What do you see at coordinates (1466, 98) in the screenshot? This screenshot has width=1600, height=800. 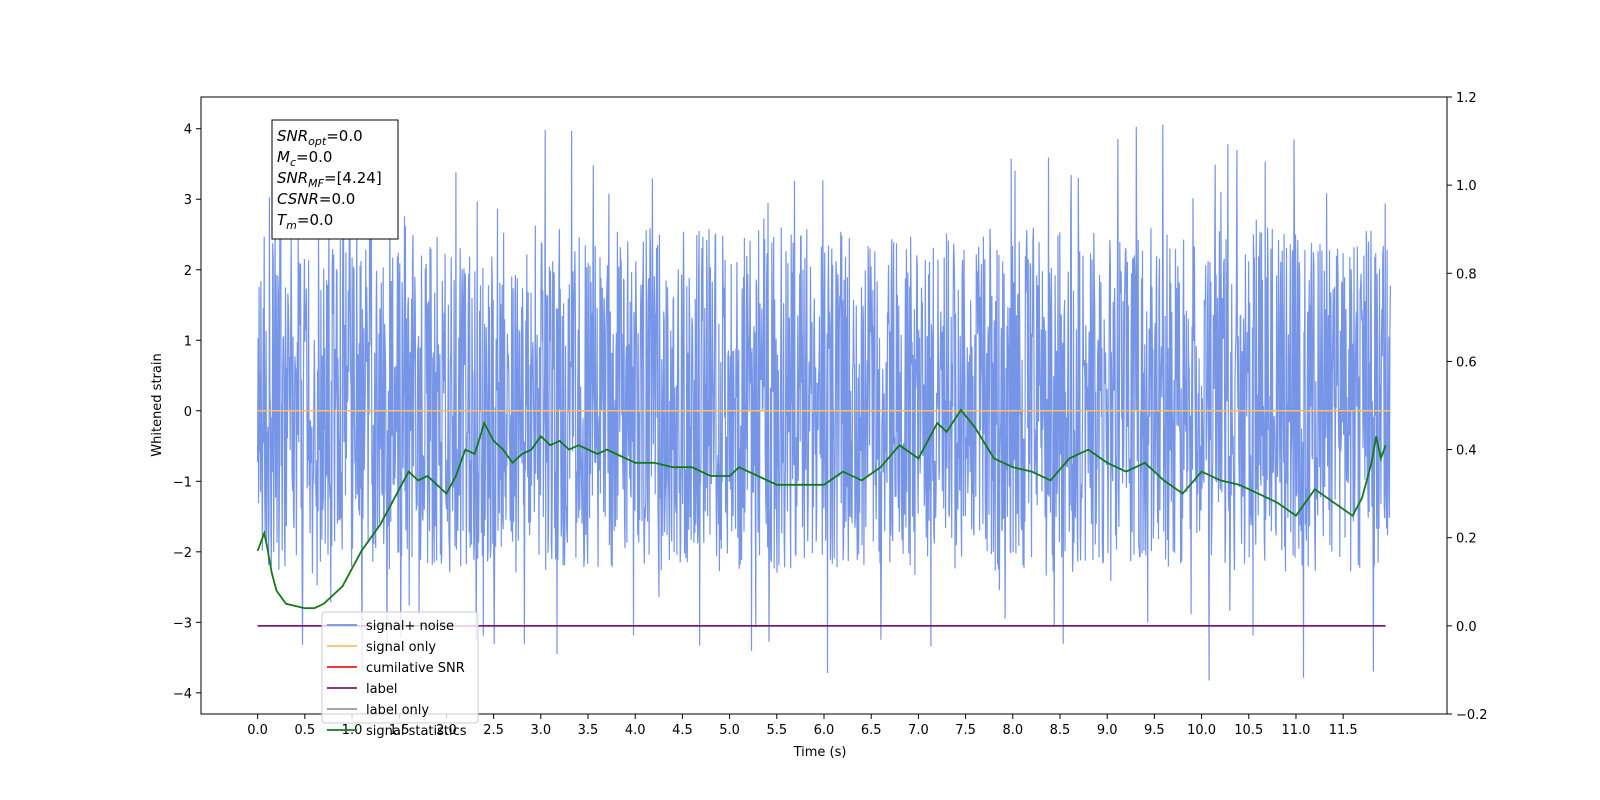 I see `y2-tick-label: 1.2` at bounding box center [1466, 98].